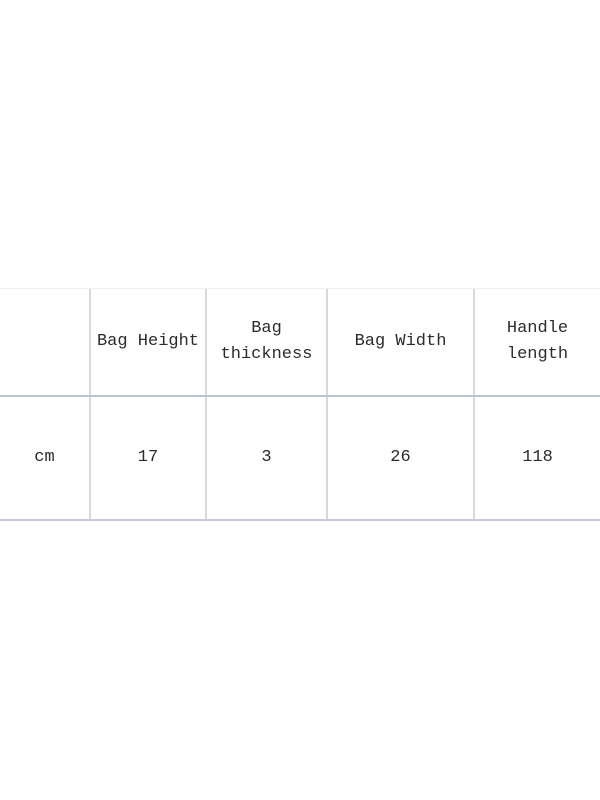 Image resolution: width=600 pixels, height=800 pixels. What do you see at coordinates (401, 458) in the screenshot?
I see `cell-bag-width-value: 26` at bounding box center [401, 458].